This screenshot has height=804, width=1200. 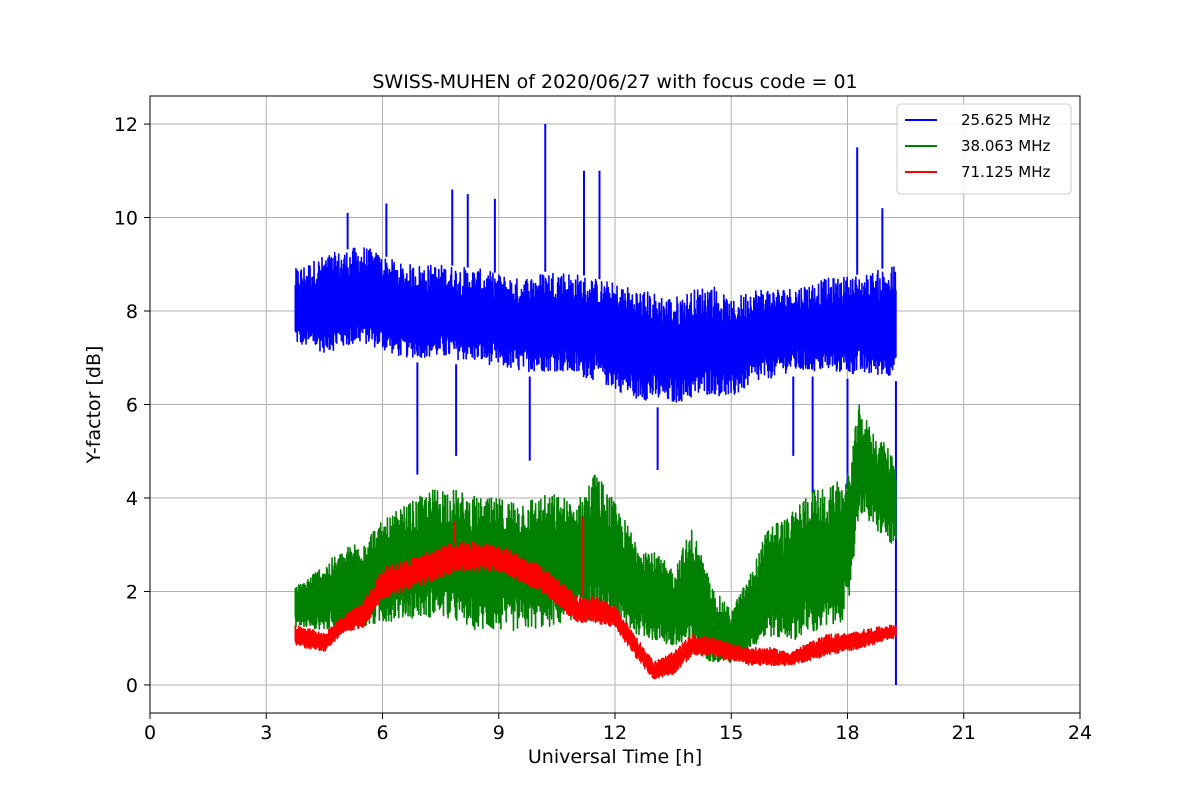 What do you see at coordinates (126, 219) in the screenshot?
I see `y-tick-label: 10` at bounding box center [126, 219].